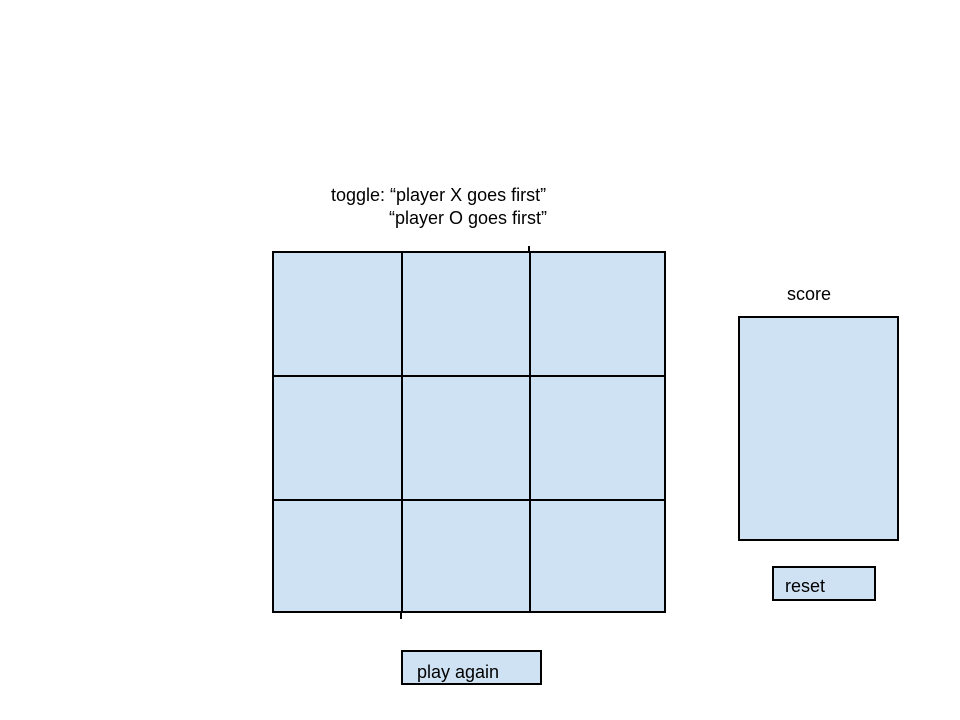  What do you see at coordinates (805, 586) in the screenshot?
I see `reset-button-label: reset` at bounding box center [805, 586].